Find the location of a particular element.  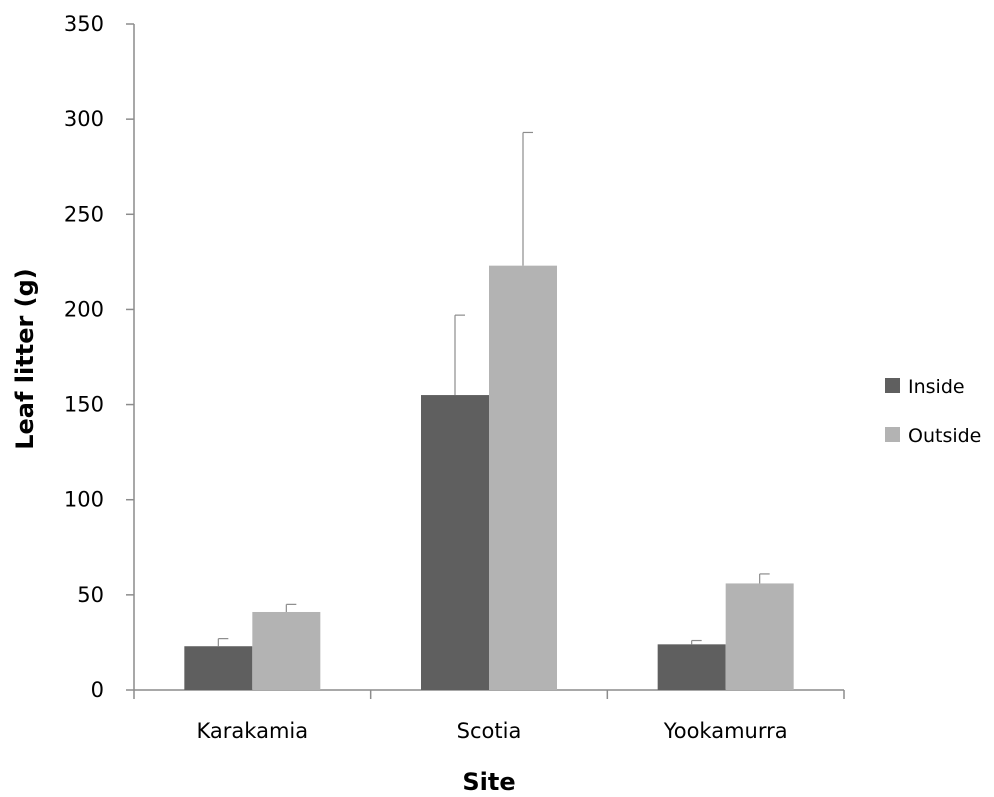

x-axis-title: Site is located at coordinates (488, 782).